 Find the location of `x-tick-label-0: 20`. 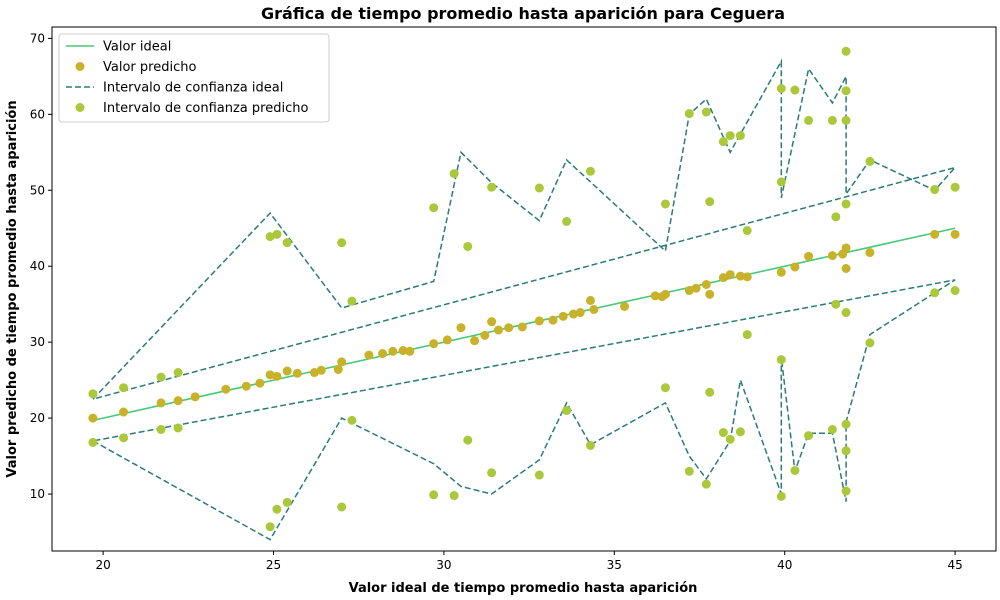

x-tick-label-0: 20 is located at coordinates (102, 565).